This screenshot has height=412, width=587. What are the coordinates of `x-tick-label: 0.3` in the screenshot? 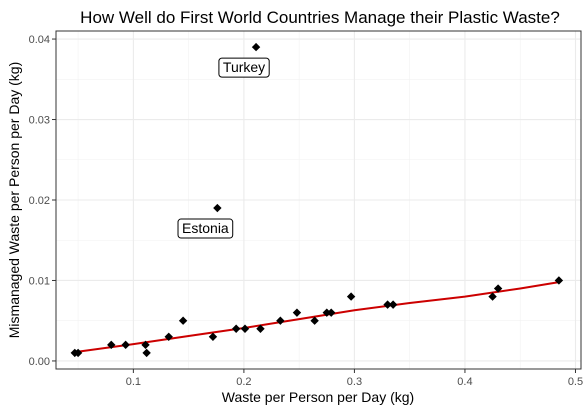 It's located at (354, 382).